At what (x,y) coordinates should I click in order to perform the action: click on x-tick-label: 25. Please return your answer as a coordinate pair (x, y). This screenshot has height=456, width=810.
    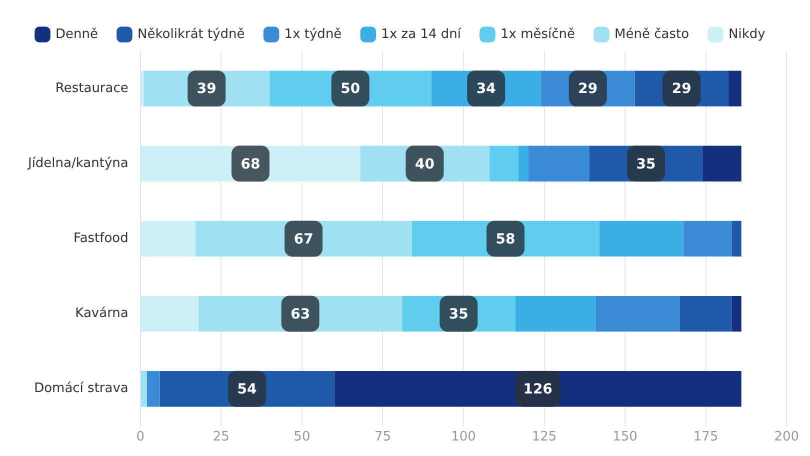
    Looking at the image, I should click on (221, 437).